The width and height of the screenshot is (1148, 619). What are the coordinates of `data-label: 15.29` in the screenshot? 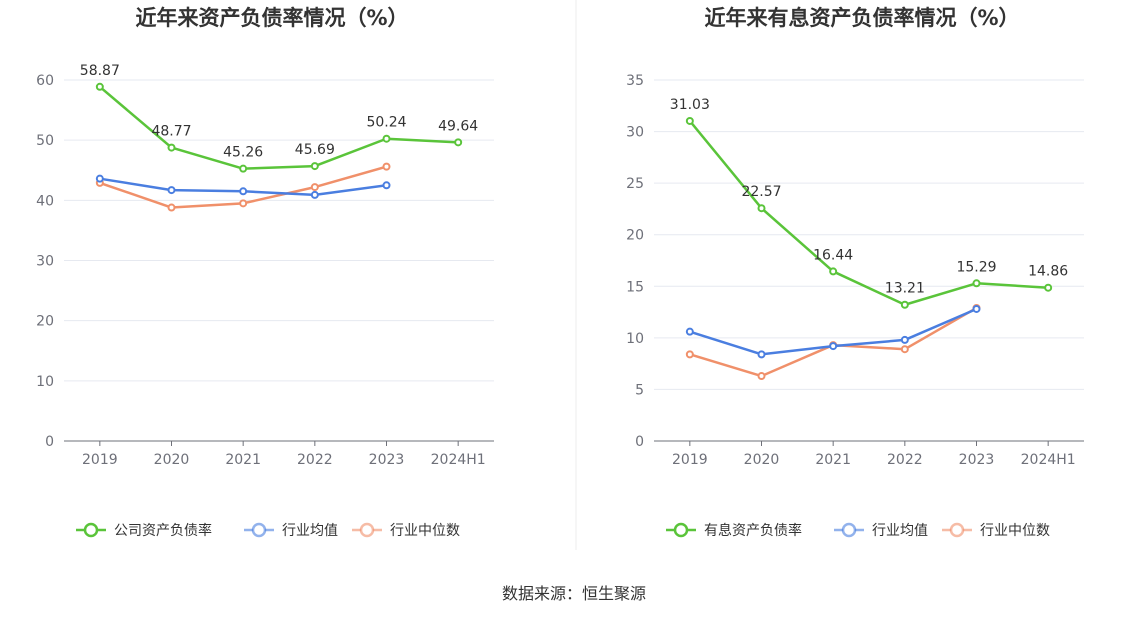 It's located at (976, 267).